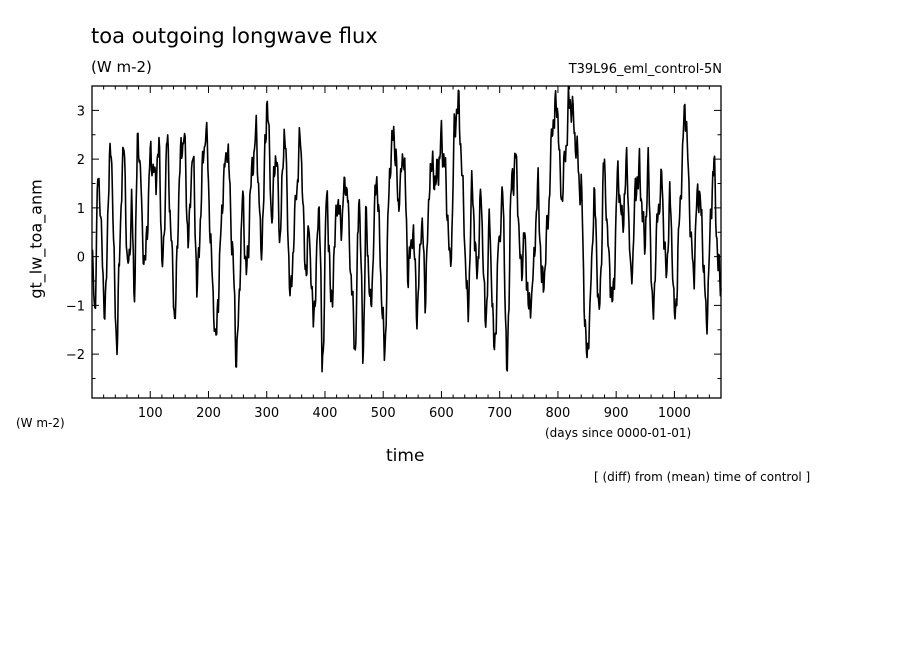 The height and width of the screenshot is (654, 904). I want to click on y-tick-label: 2, so click(81, 160).